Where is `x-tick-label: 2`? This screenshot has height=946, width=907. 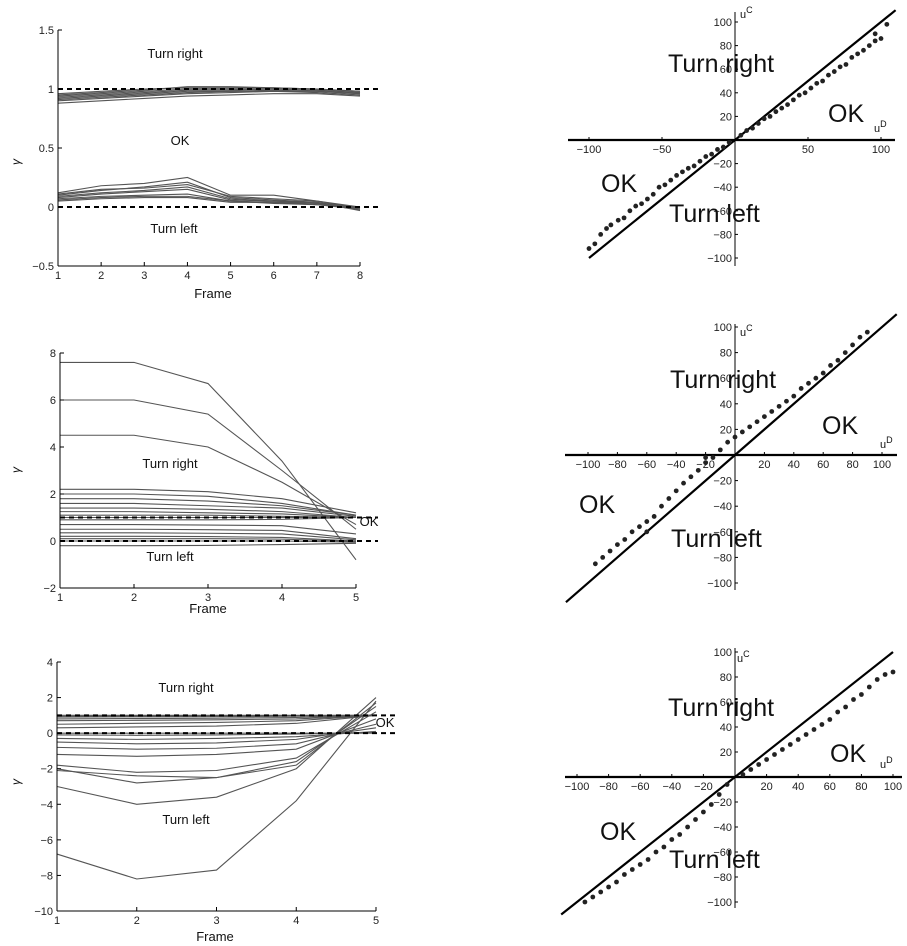
x-tick-label: 2 is located at coordinates (137, 921).